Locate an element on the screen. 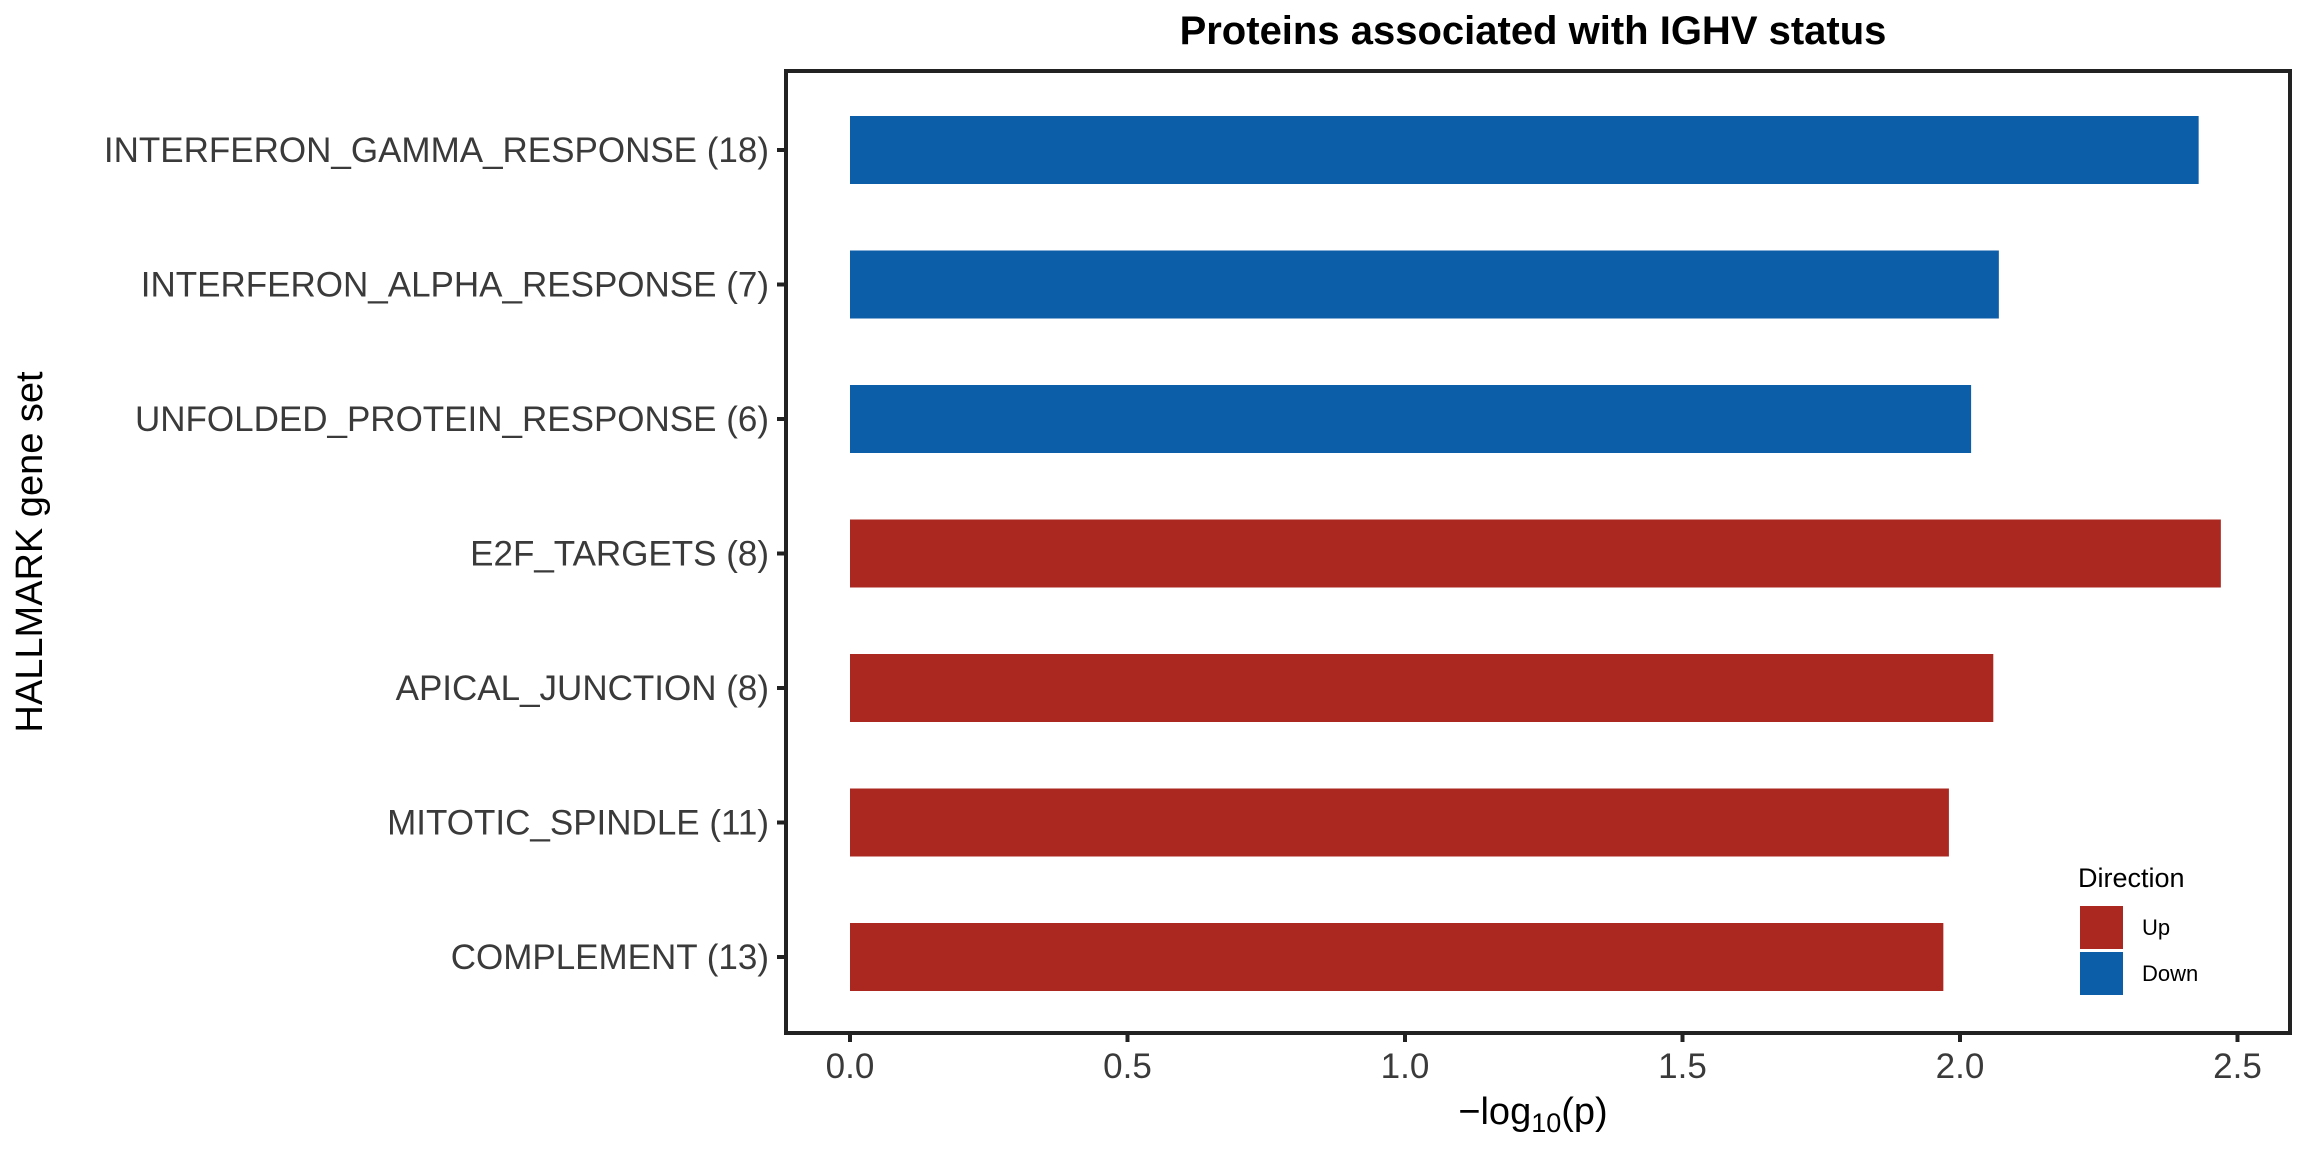  legend-swatch-up is located at coordinates (2101, 927).